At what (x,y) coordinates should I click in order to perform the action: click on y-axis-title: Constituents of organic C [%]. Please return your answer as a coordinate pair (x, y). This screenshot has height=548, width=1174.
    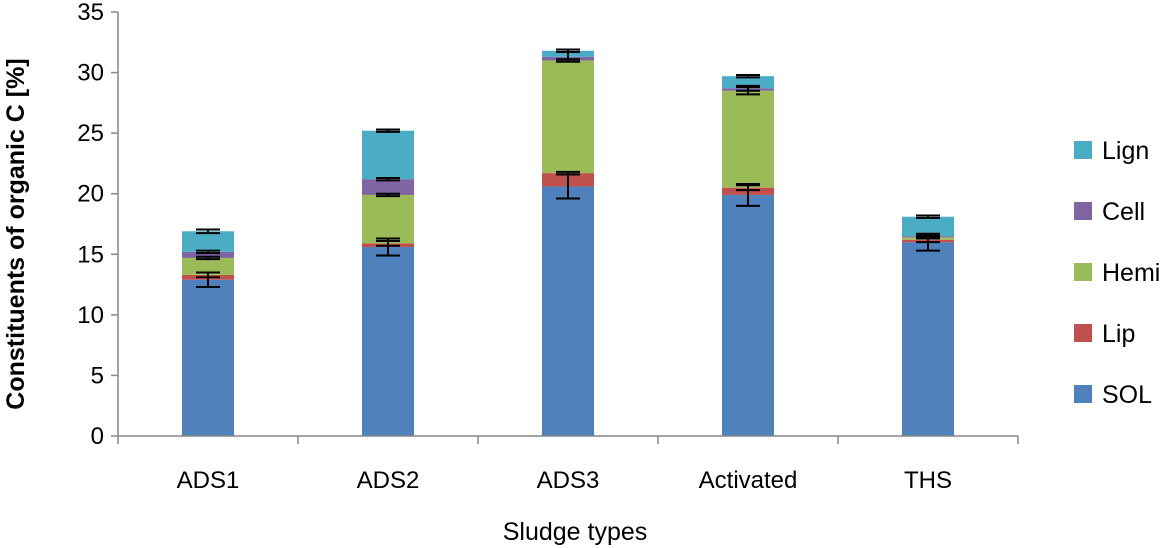
    Looking at the image, I should click on (16, 233).